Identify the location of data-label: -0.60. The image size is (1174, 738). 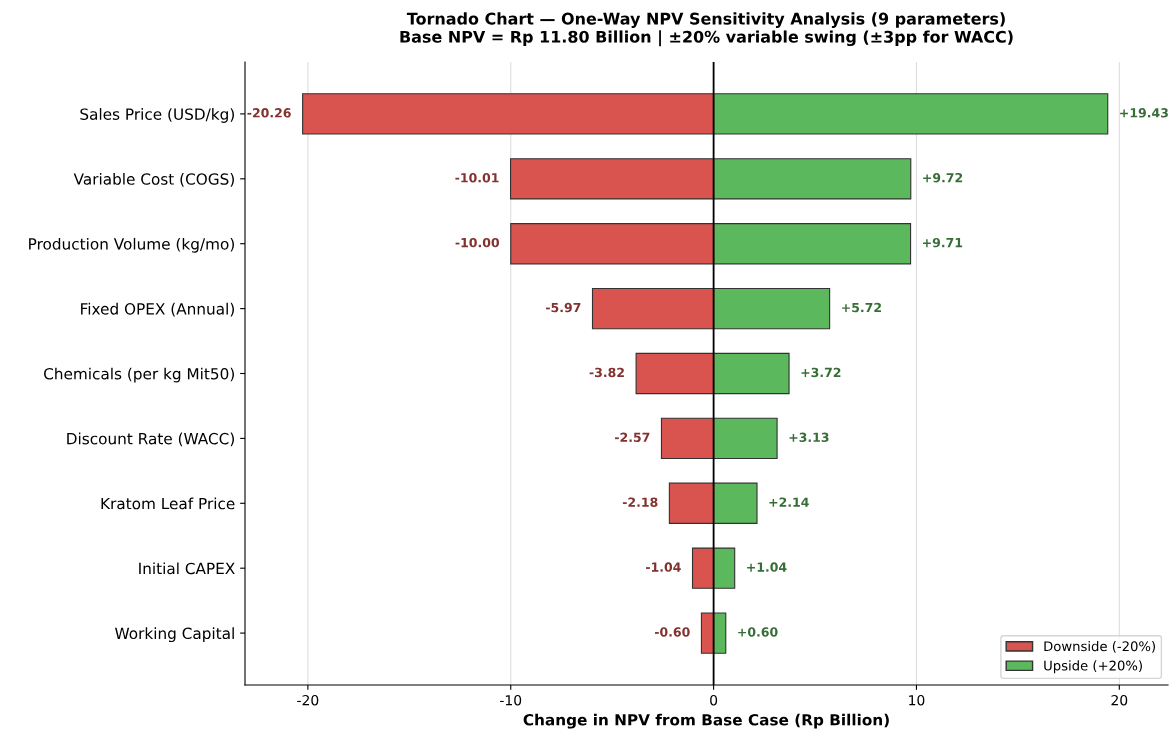
(672, 632).